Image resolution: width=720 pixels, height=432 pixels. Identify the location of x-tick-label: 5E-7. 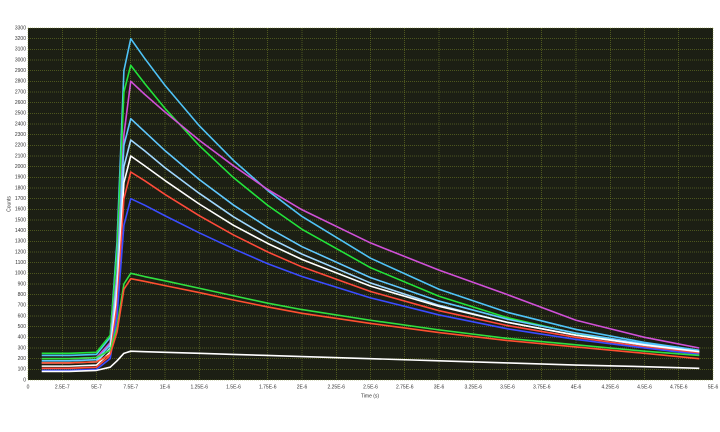
(96, 387).